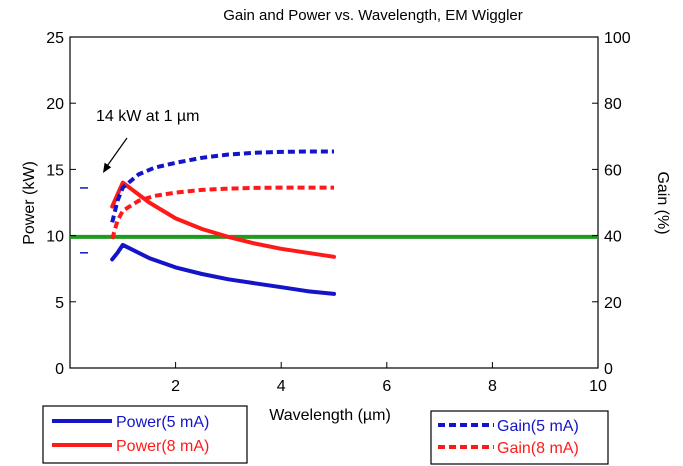 This screenshot has height=466, width=683. Describe the element at coordinates (613, 104) in the screenshot. I see `y-right-tick-label: 80` at that location.